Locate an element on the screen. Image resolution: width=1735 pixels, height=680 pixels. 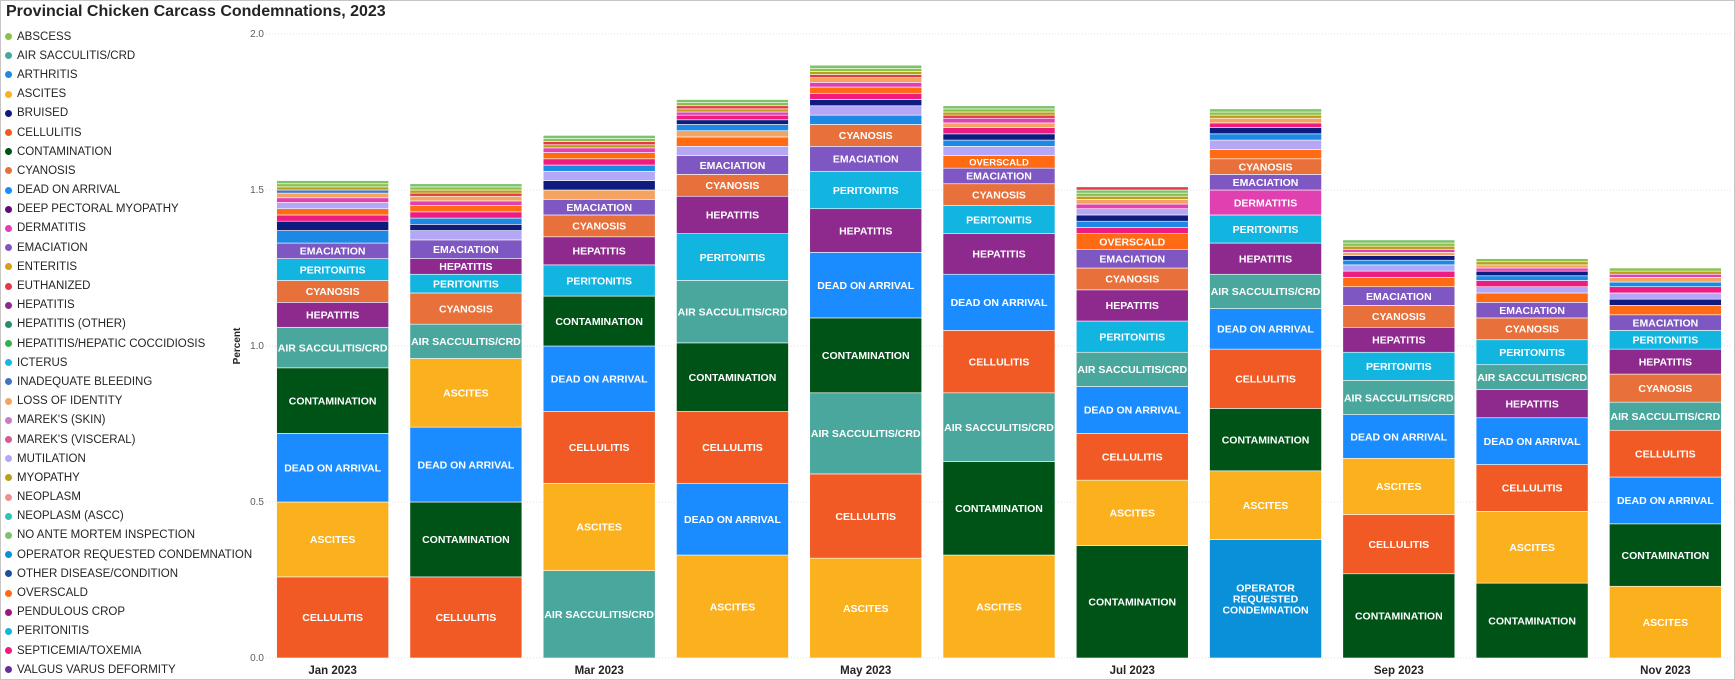
legend-item-neoplasm: NEOPLASM is located at coordinates (125, 497).